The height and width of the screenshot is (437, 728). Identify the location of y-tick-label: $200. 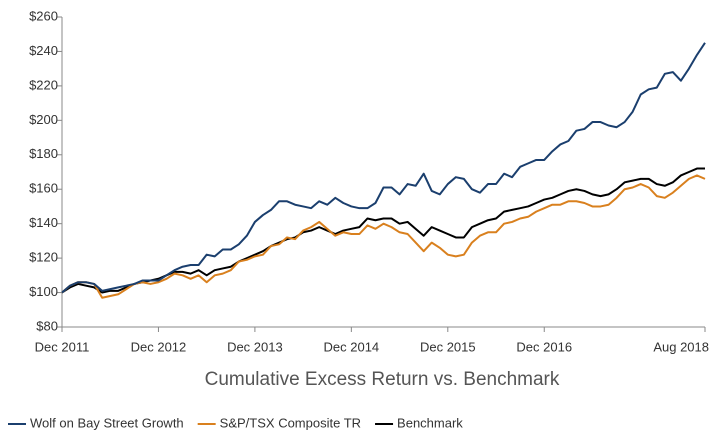
(43, 119).